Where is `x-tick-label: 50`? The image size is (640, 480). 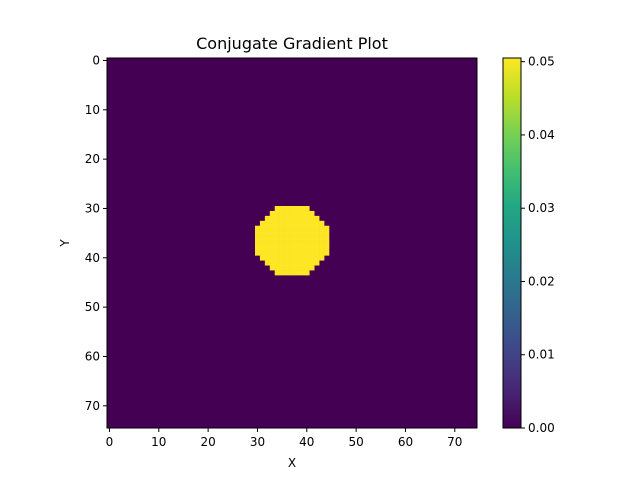
x-tick-label: 50 is located at coordinates (355, 442).